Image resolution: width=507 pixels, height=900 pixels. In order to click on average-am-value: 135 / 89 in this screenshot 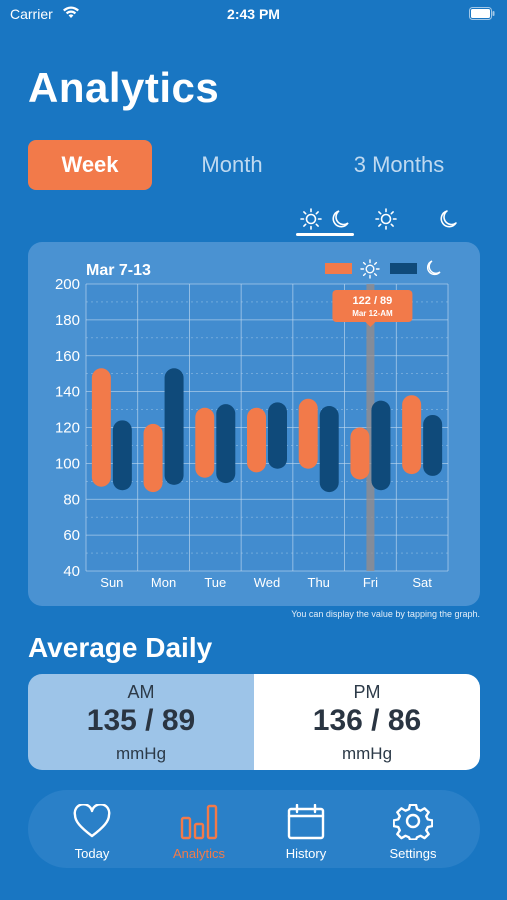, I will do `click(141, 720)`.